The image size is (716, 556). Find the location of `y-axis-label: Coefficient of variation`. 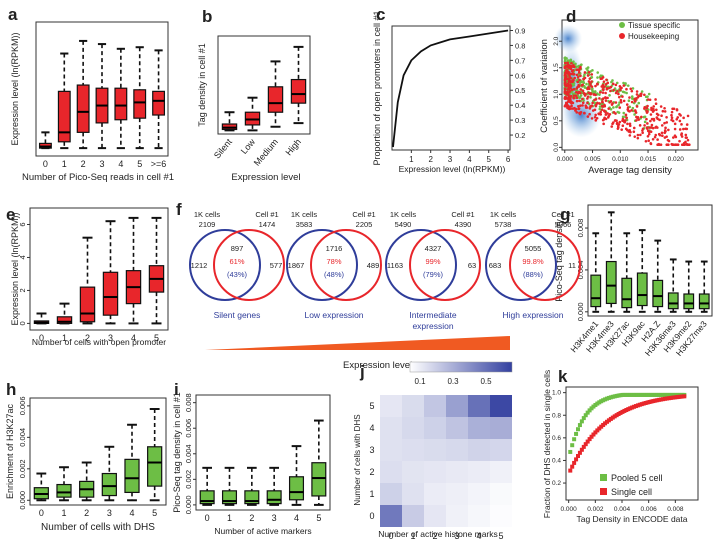

y-axis-label: Coefficient of variation is located at coordinates (544, 86).